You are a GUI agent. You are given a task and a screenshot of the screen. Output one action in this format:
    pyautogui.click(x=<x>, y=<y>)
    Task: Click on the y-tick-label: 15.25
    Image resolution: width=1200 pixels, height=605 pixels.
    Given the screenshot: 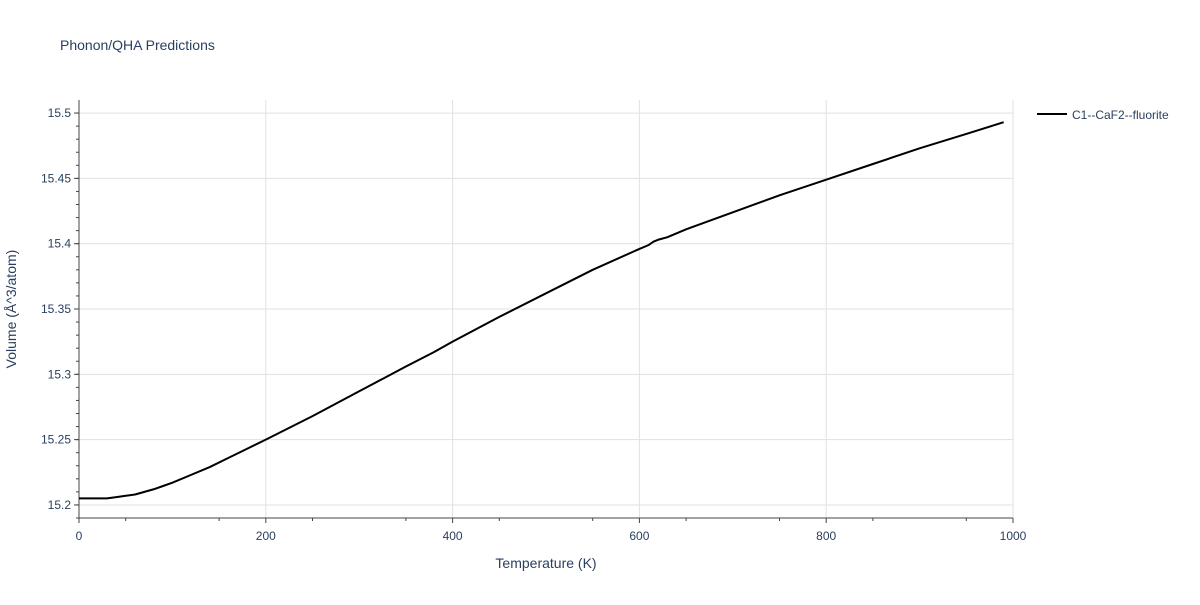 What is the action you would take?
    pyautogui.click(x=56, y=440)
    